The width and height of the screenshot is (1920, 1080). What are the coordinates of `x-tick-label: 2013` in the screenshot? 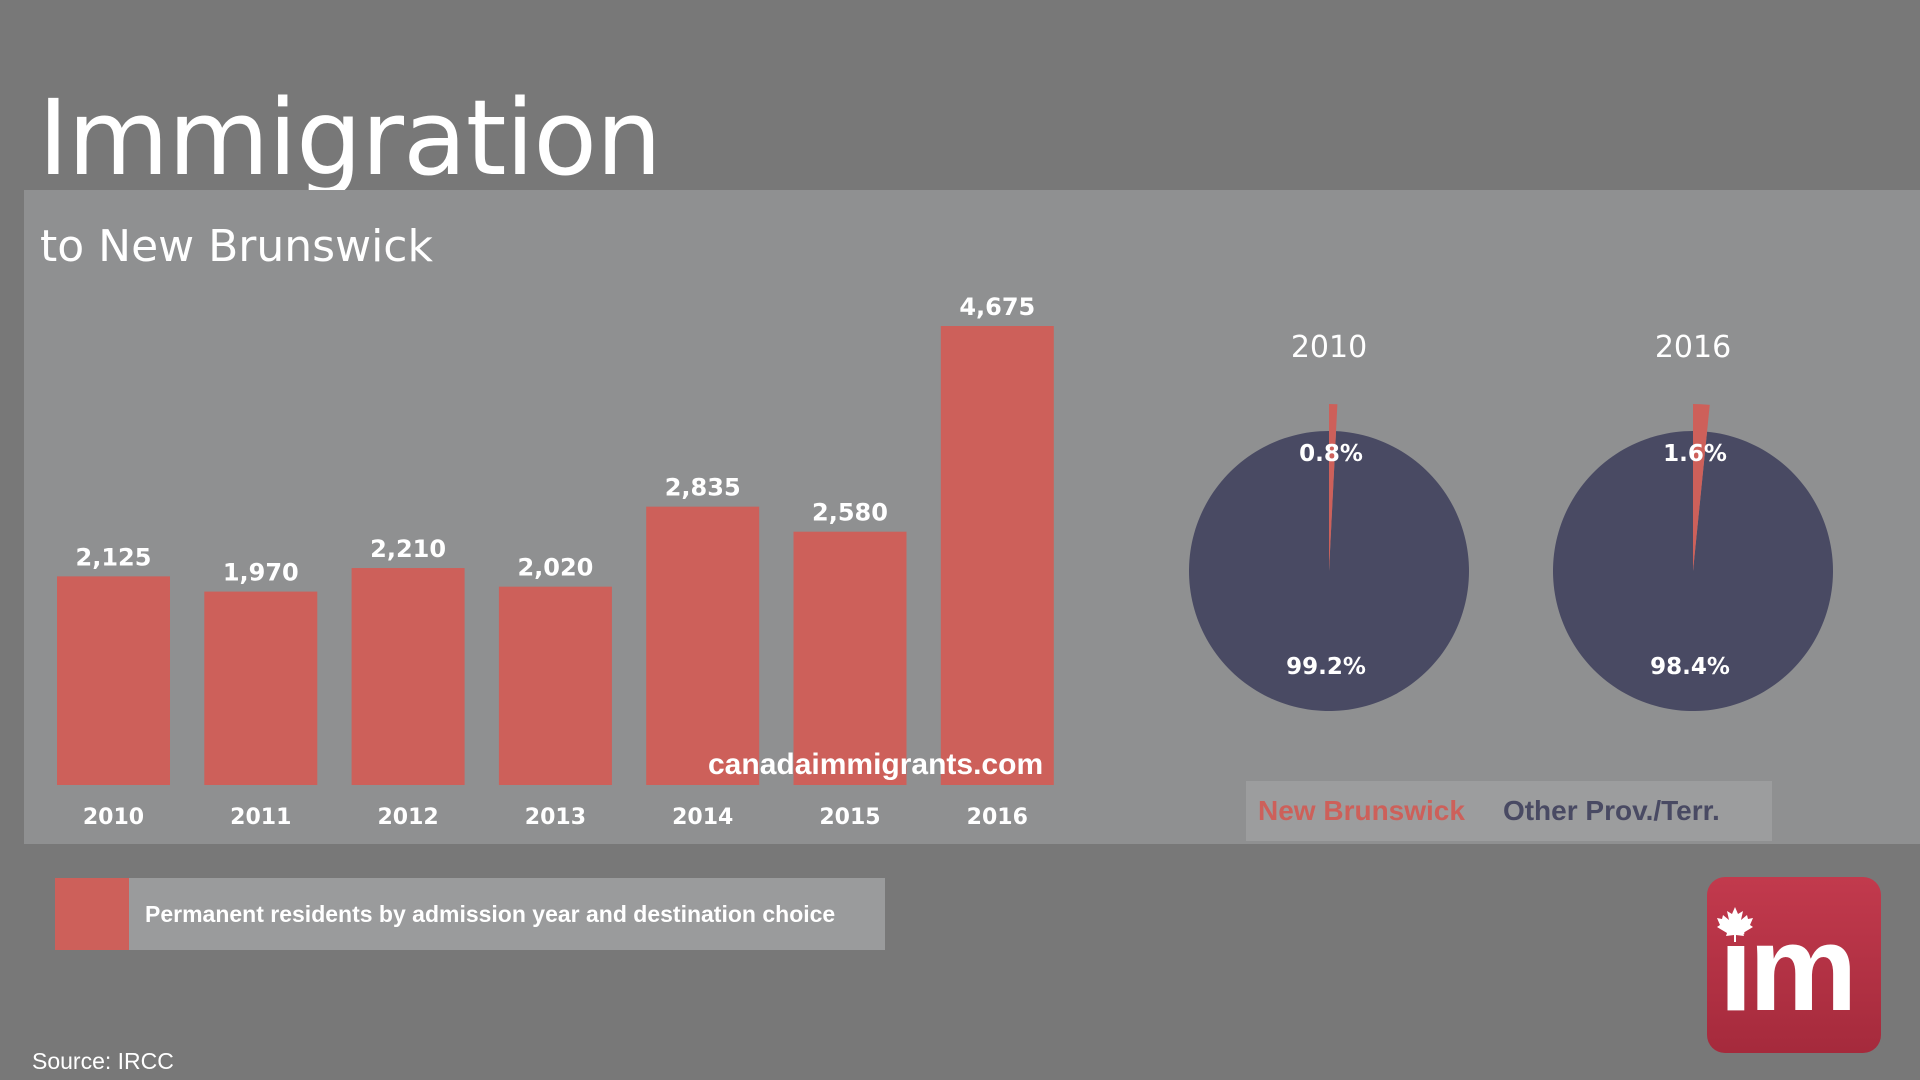 It's located at (555, 817).